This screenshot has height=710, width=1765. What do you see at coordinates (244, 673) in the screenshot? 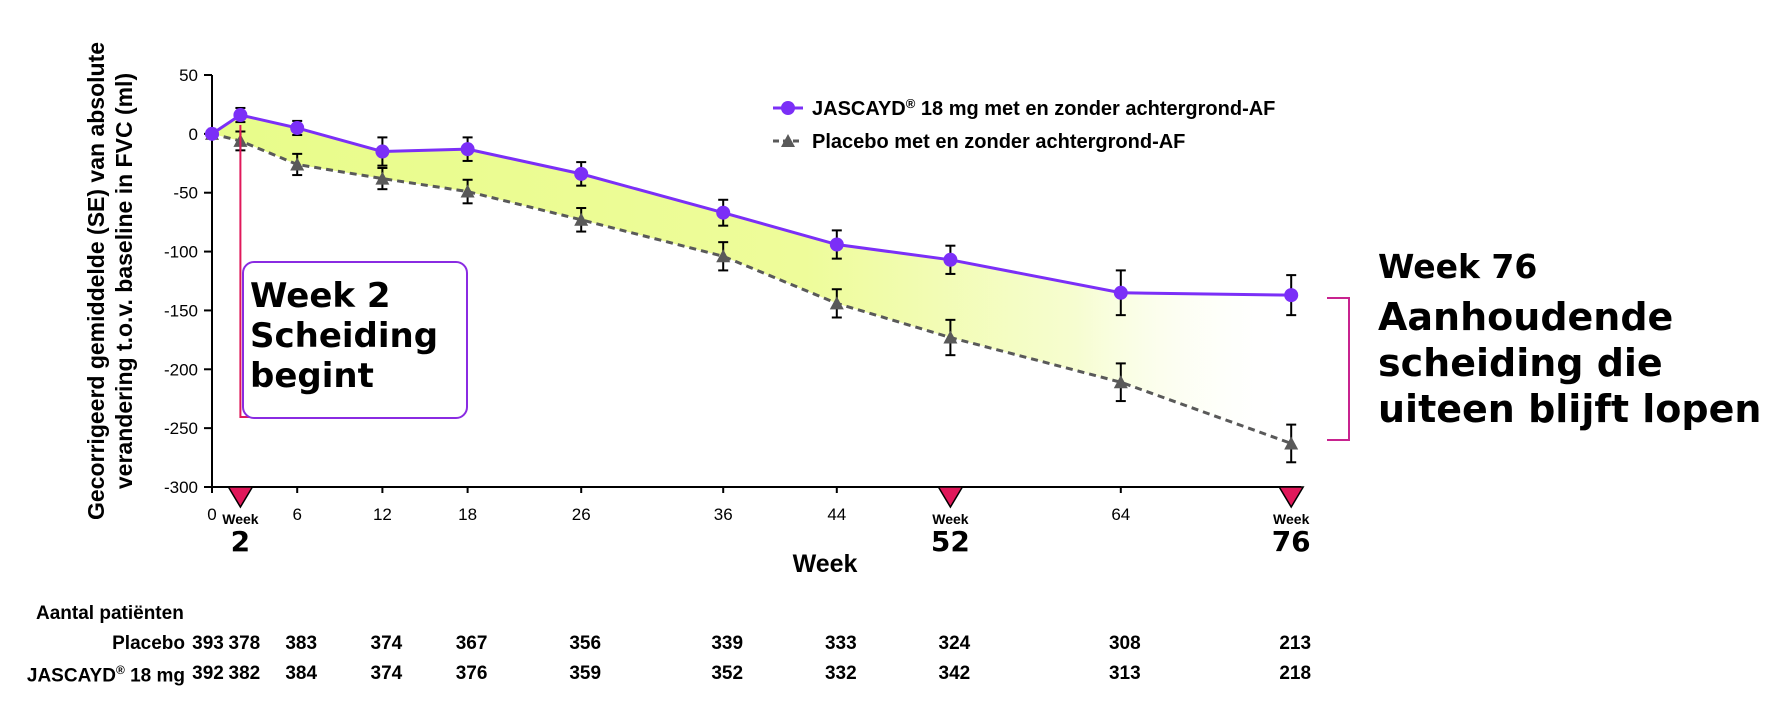
I see `patients-cell: 382` at bounding box center [244, 673].